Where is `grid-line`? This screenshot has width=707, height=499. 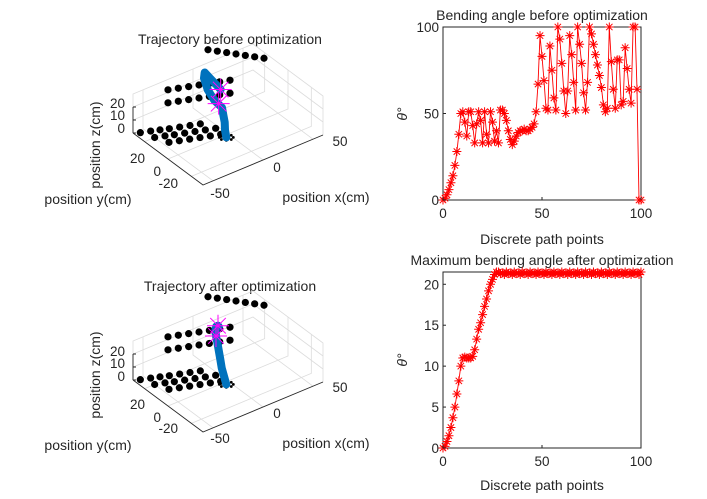 grid-line is located at coordinates (228, 362).